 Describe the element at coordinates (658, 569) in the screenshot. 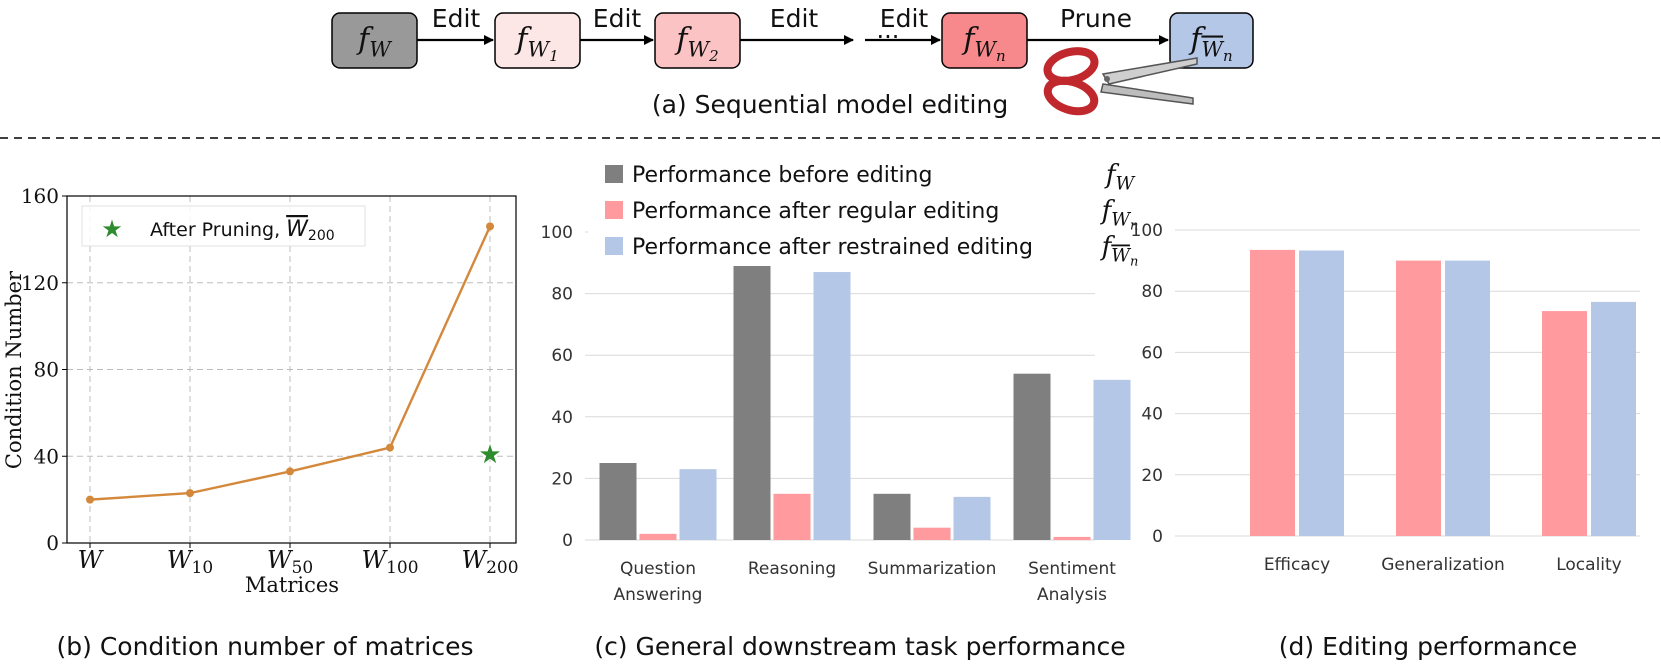

I see `x-tick-label: Question` at that location.